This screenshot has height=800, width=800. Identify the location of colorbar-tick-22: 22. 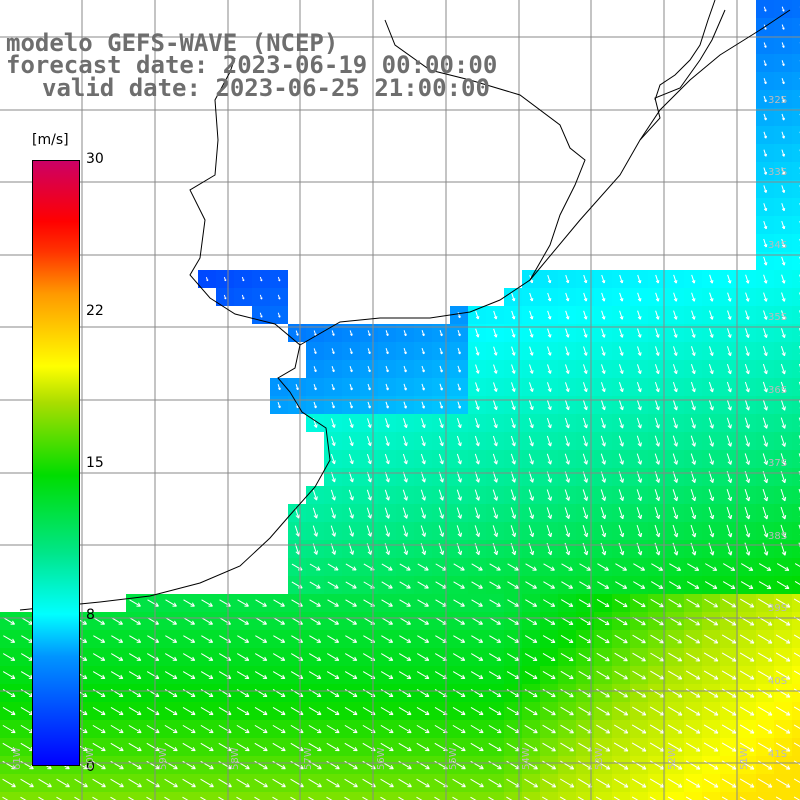
(95, 311).